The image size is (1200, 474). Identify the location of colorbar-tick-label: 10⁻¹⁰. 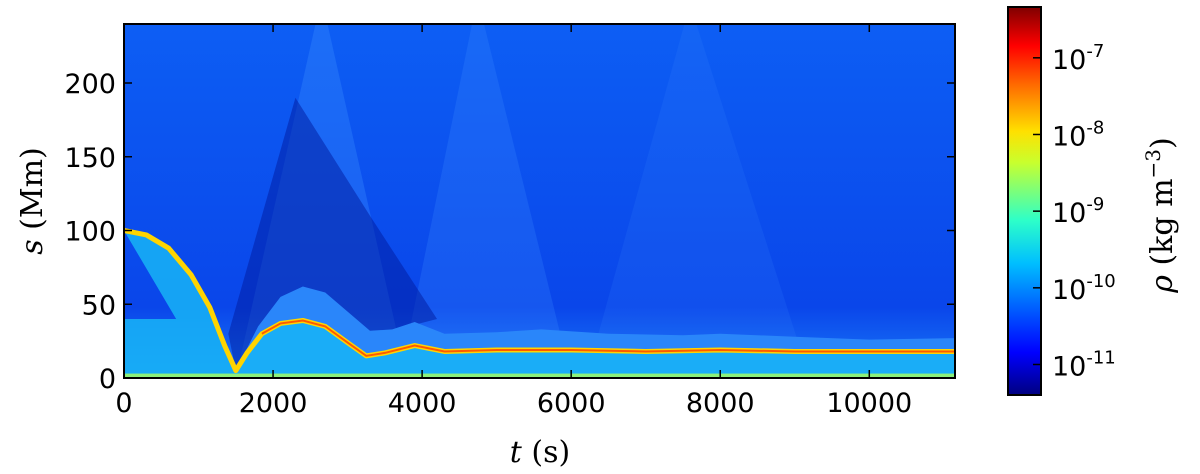
(1084, 288).